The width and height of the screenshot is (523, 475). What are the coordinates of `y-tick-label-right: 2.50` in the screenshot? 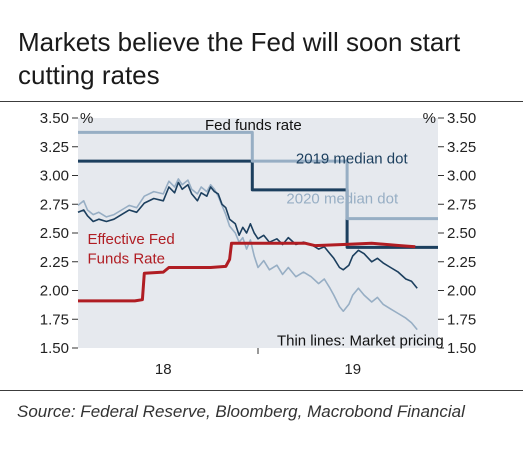 It's located at (461, 233).